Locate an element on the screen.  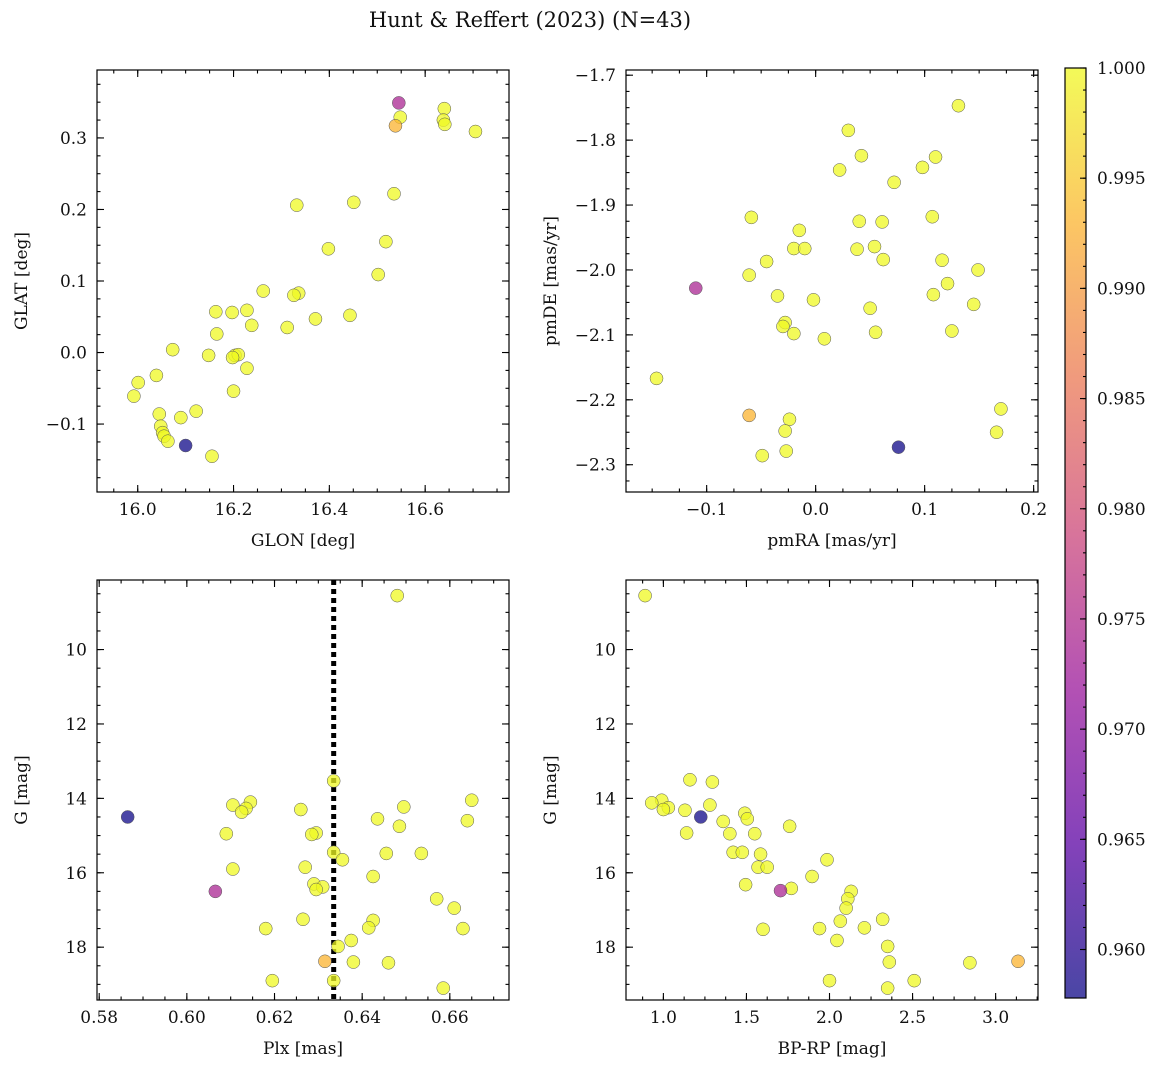
x-tick-label: 0.1 is located at coordinates (924, 510).